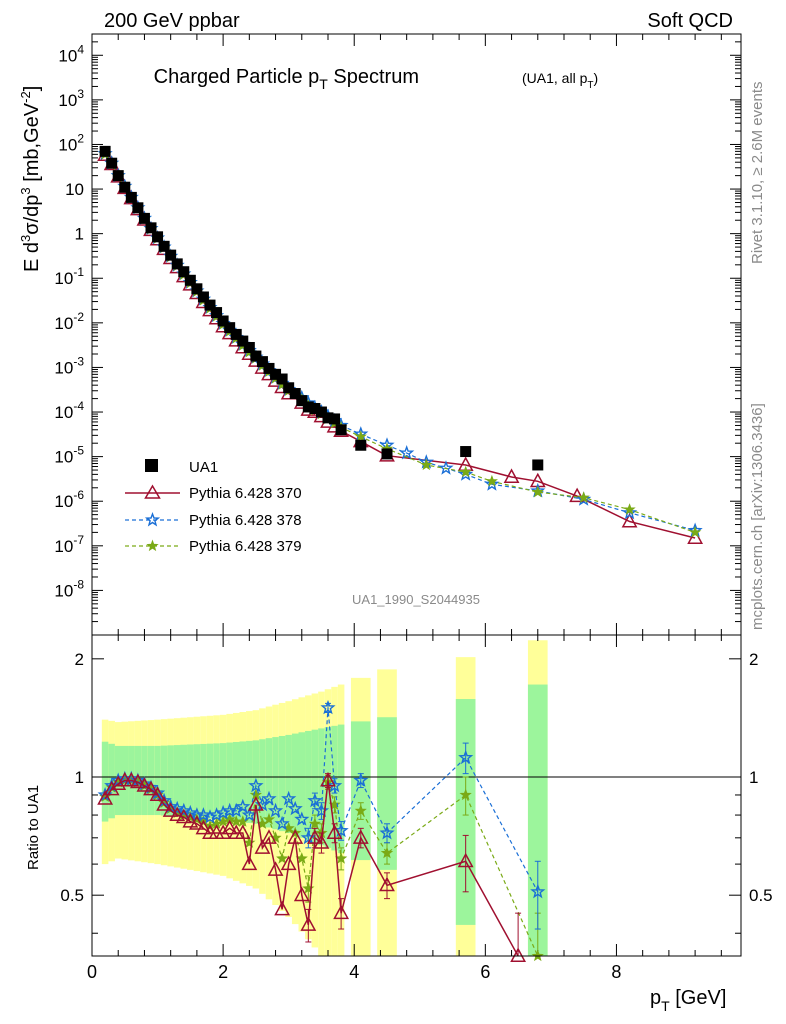 The height and width of the screenshot is (1024, 786). What do you see at coordinates (511, 475) in the screenshot?
I see `series-370-marker` at bounding box center [511, 475].